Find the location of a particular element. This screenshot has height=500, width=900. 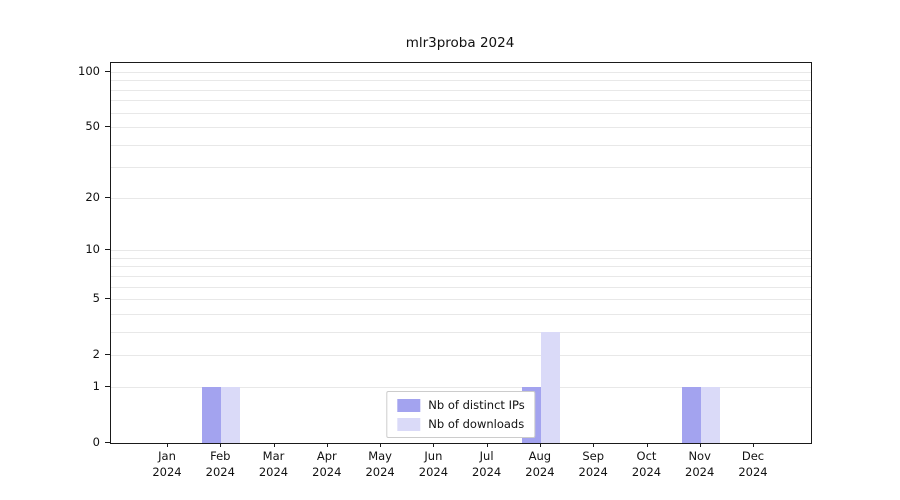

legend-item-downloads: Nb of downloads is located at coordinates (460, 424).